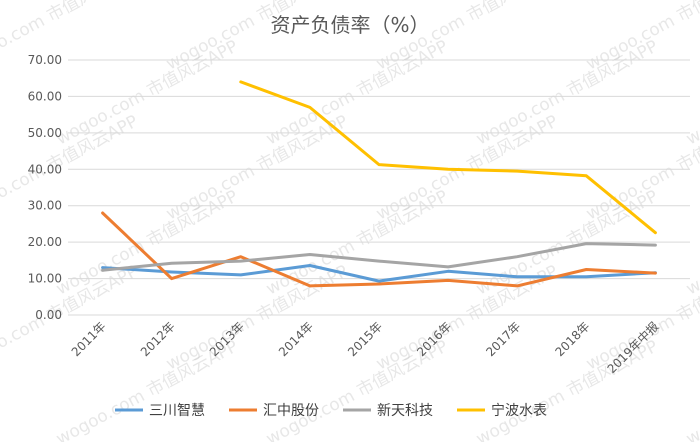 This screenshot has height=442, width=700. I want to click on y-tick-label: 40.00, so click(45, 169).